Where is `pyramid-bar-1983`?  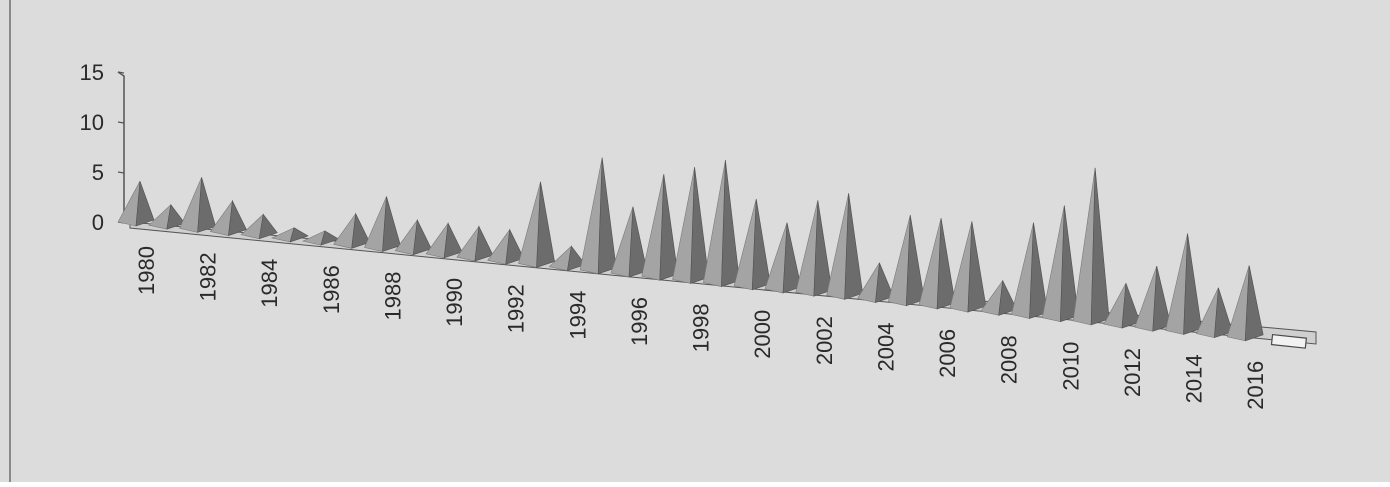
pyramid-bar-1983 is located at coordinates (228, 218).